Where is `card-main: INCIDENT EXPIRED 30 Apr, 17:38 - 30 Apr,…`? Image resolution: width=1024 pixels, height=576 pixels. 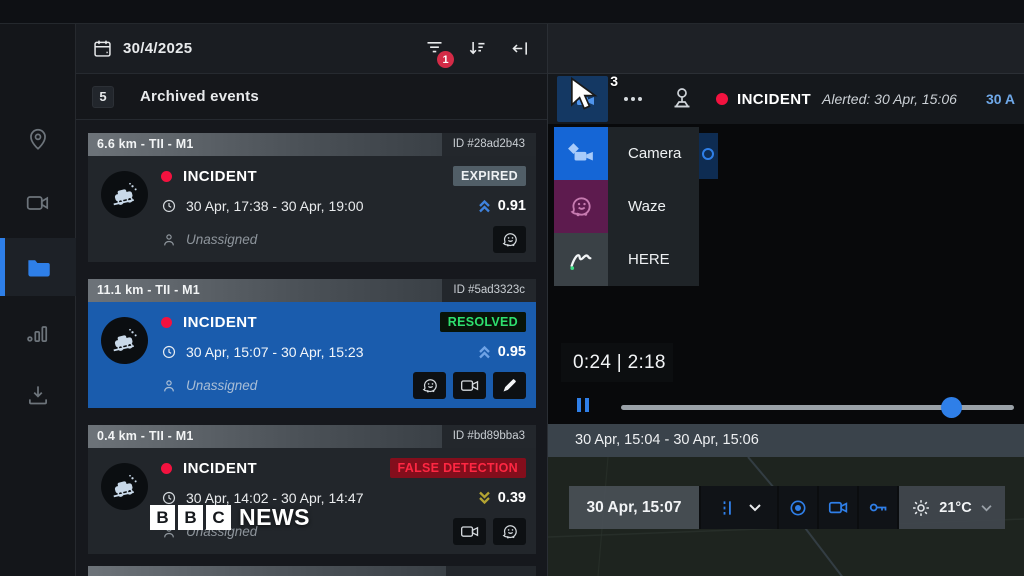 card-main: INCIDENT EXPIRED 30 Apr, 17:38 - 30 Apr,… is located at coordinates (343, 209).